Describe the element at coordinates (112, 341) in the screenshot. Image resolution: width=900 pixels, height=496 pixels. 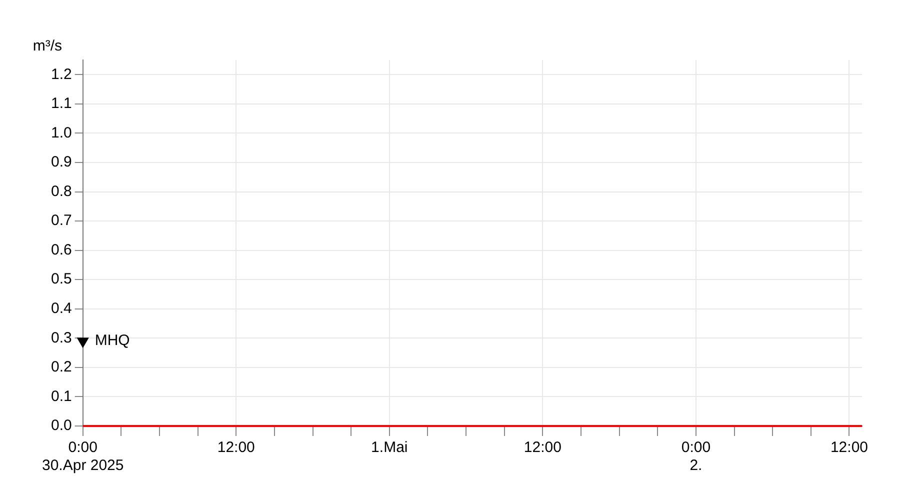
I see `series-label: MHQ` at that location.